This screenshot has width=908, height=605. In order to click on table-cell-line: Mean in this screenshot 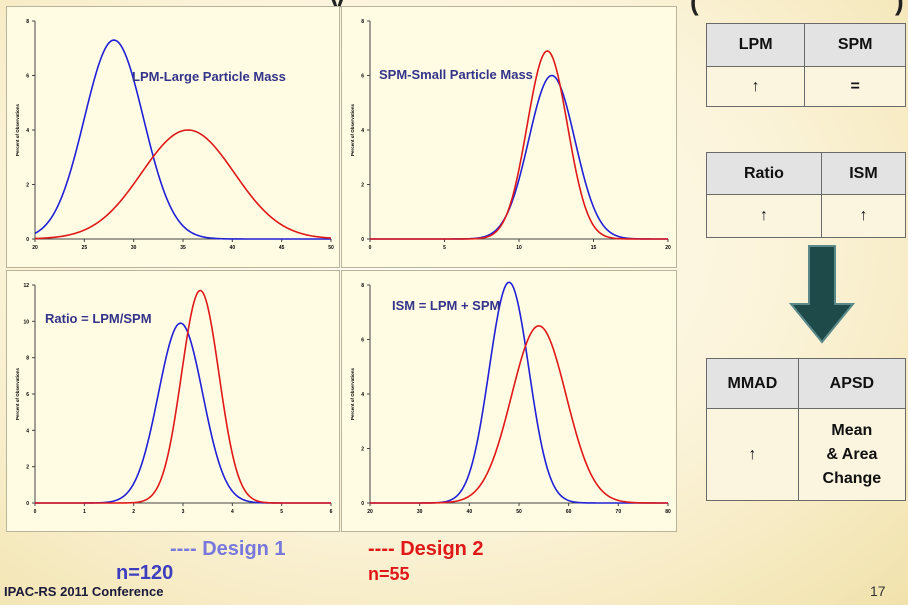, I will do `click(852, 430)`.